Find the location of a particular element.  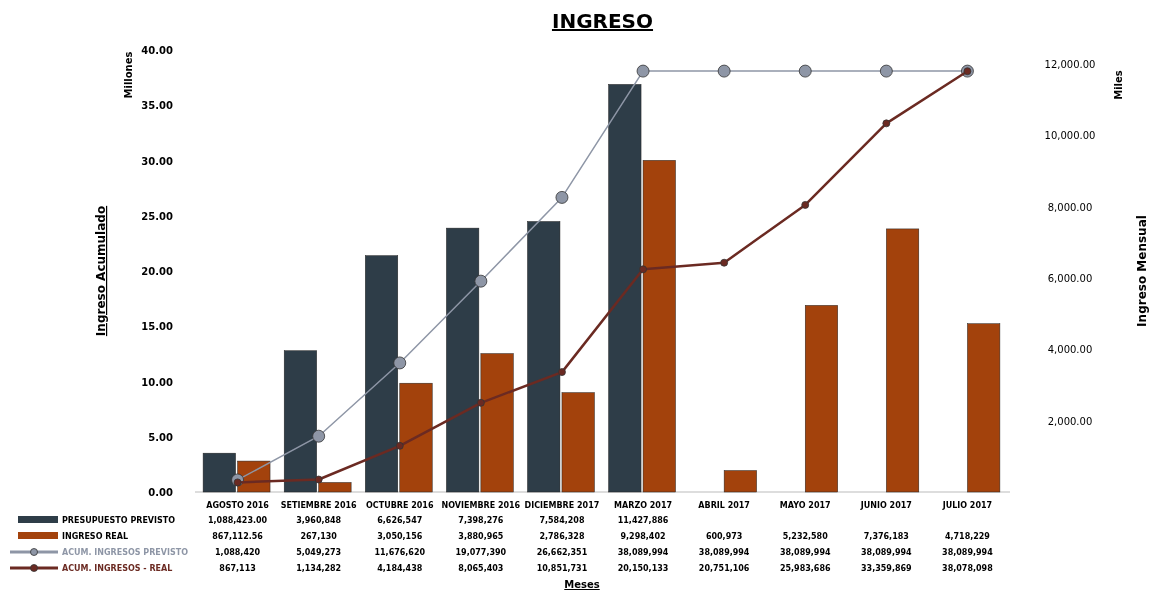

text: 25,983,686 is located at coordinates (805, 568).